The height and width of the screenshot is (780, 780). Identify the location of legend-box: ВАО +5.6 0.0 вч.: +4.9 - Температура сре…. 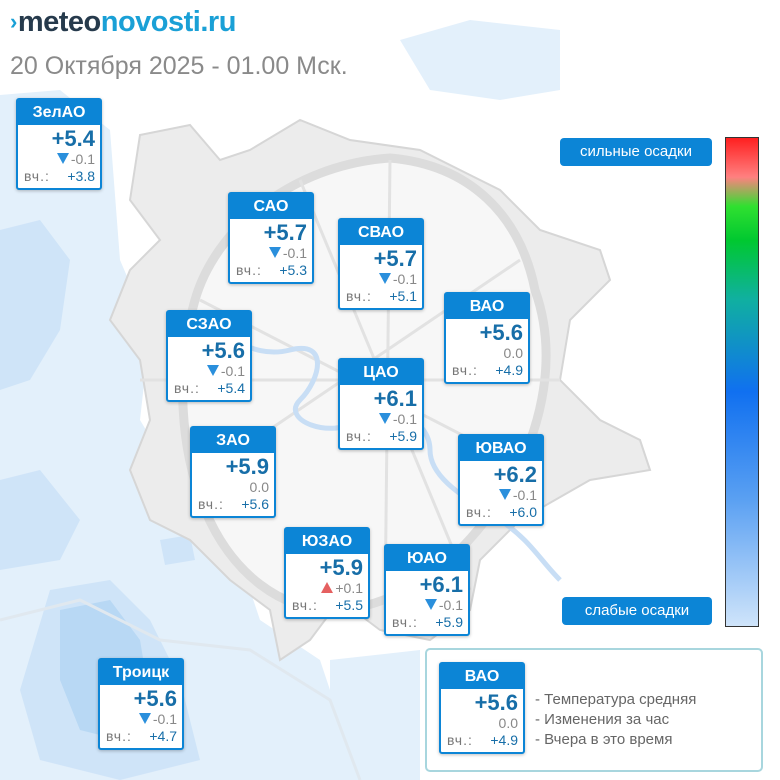
(594, 710).